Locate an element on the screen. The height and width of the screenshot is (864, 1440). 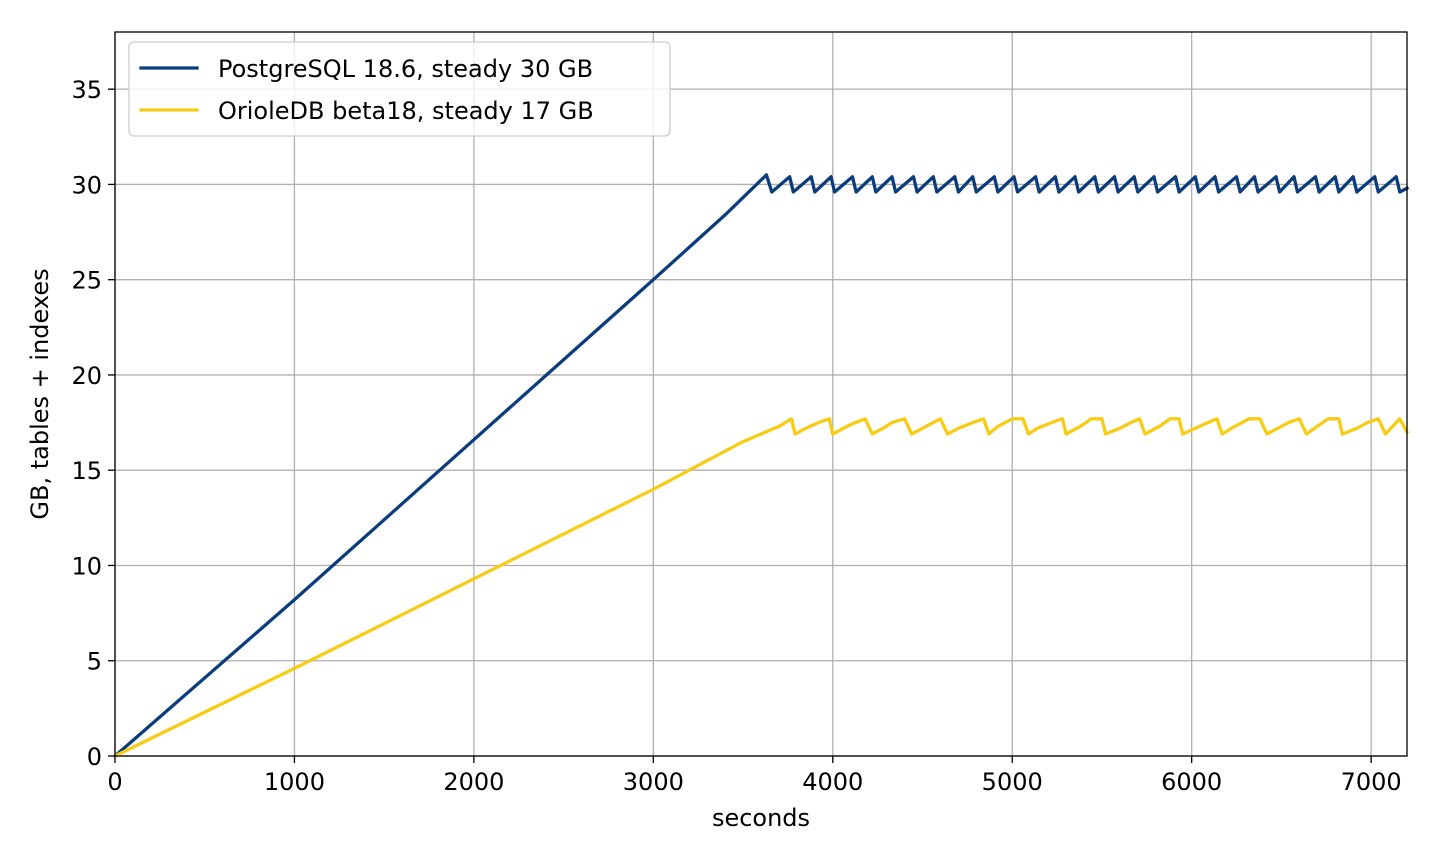
y-tick-label: 30 is located at coordinates (86, 185).